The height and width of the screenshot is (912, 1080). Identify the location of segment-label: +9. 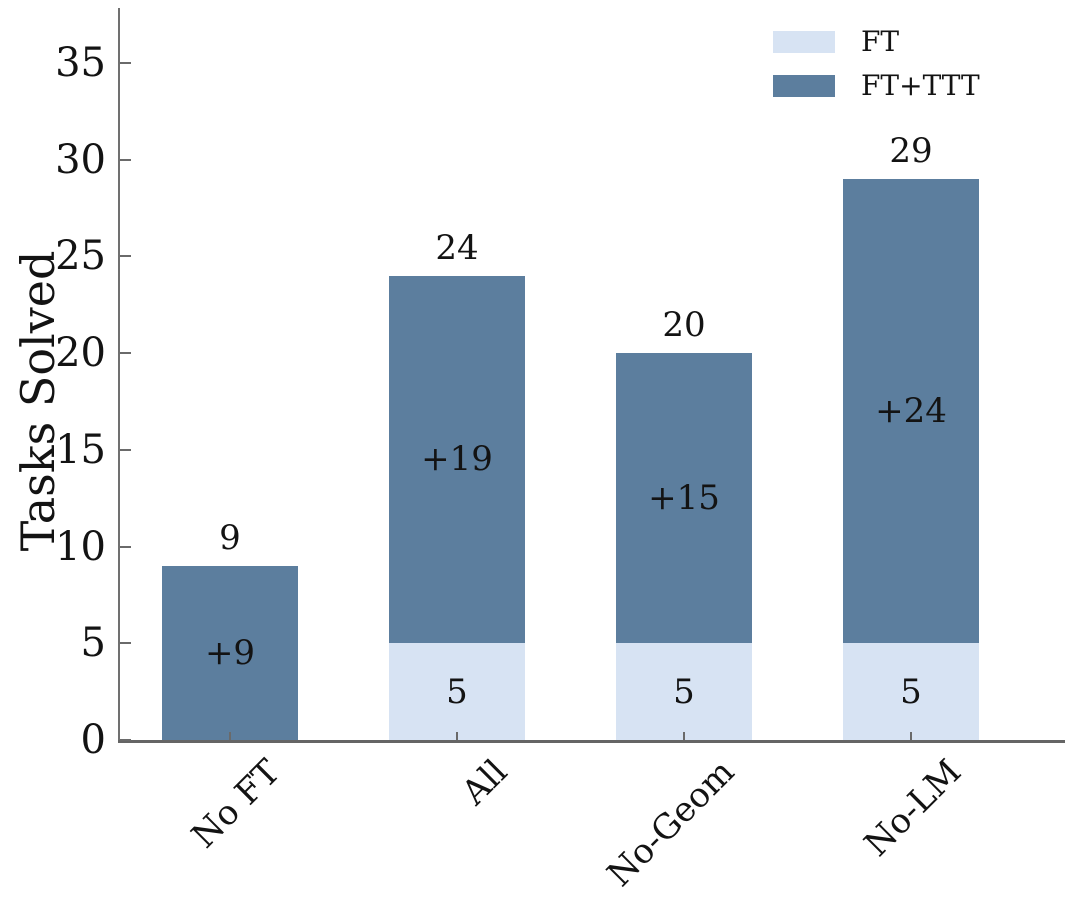
(230, 652).